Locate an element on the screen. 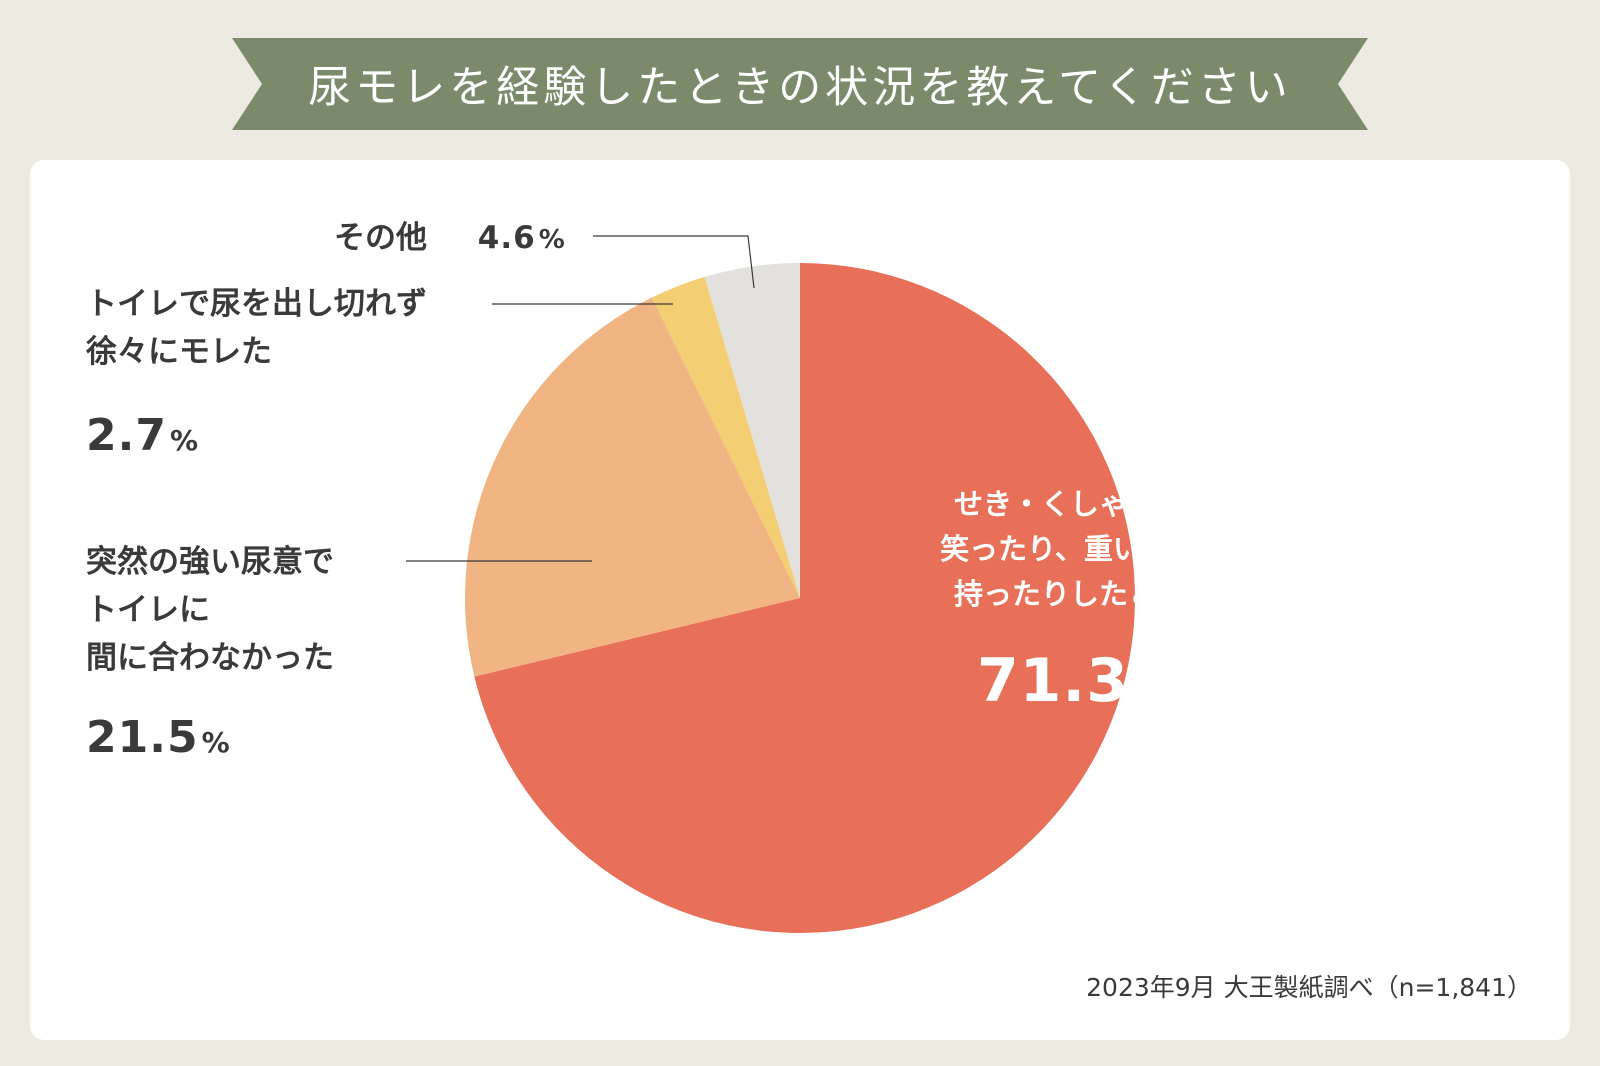 Image resolution: width=1600 pixels, height=1066 pixels. slice-value-other-number: 4.6 is located at coordinates (506, 238).